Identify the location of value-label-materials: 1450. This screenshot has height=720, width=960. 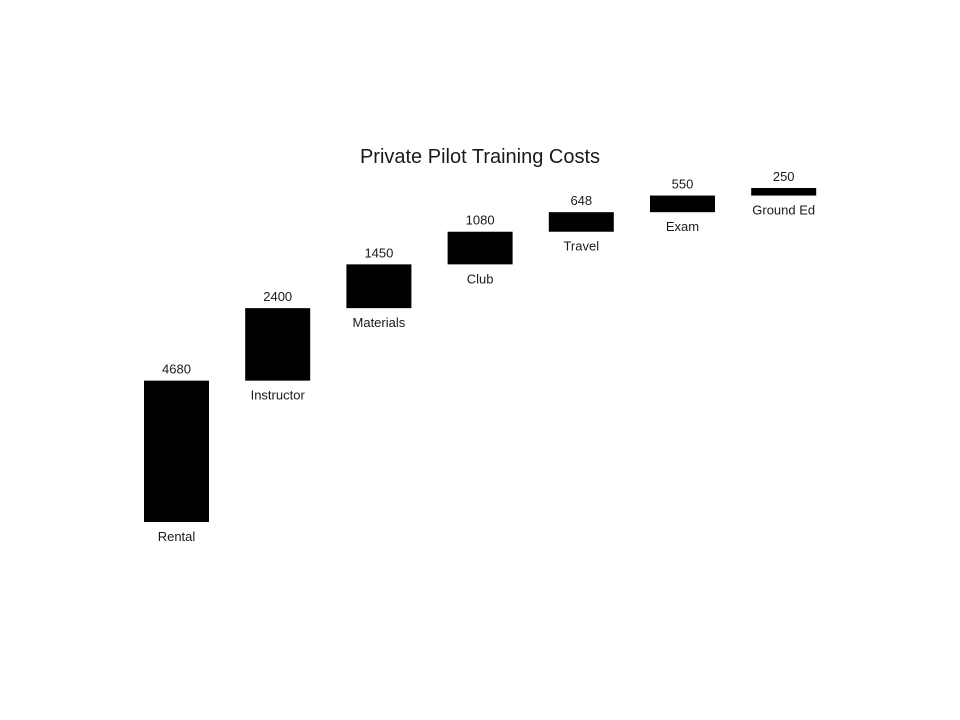
(378, 252).